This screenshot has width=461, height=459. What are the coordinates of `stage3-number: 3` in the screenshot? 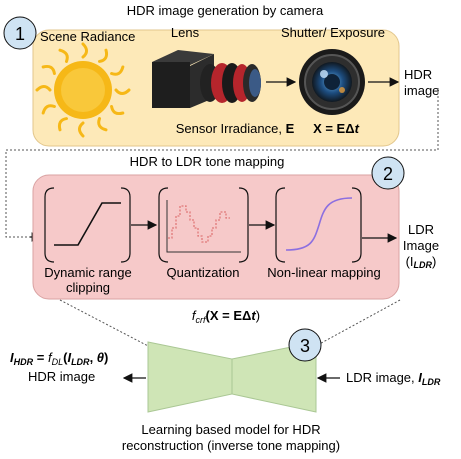 It's located at (305, 346).